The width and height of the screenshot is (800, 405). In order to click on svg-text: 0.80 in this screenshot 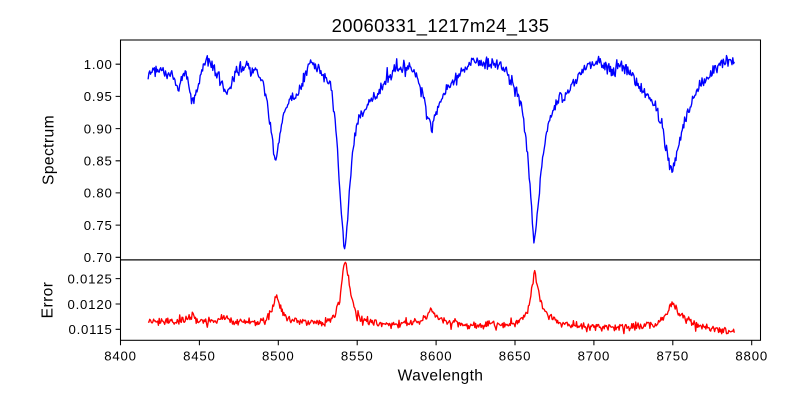, I will do `click(98, 193)`.